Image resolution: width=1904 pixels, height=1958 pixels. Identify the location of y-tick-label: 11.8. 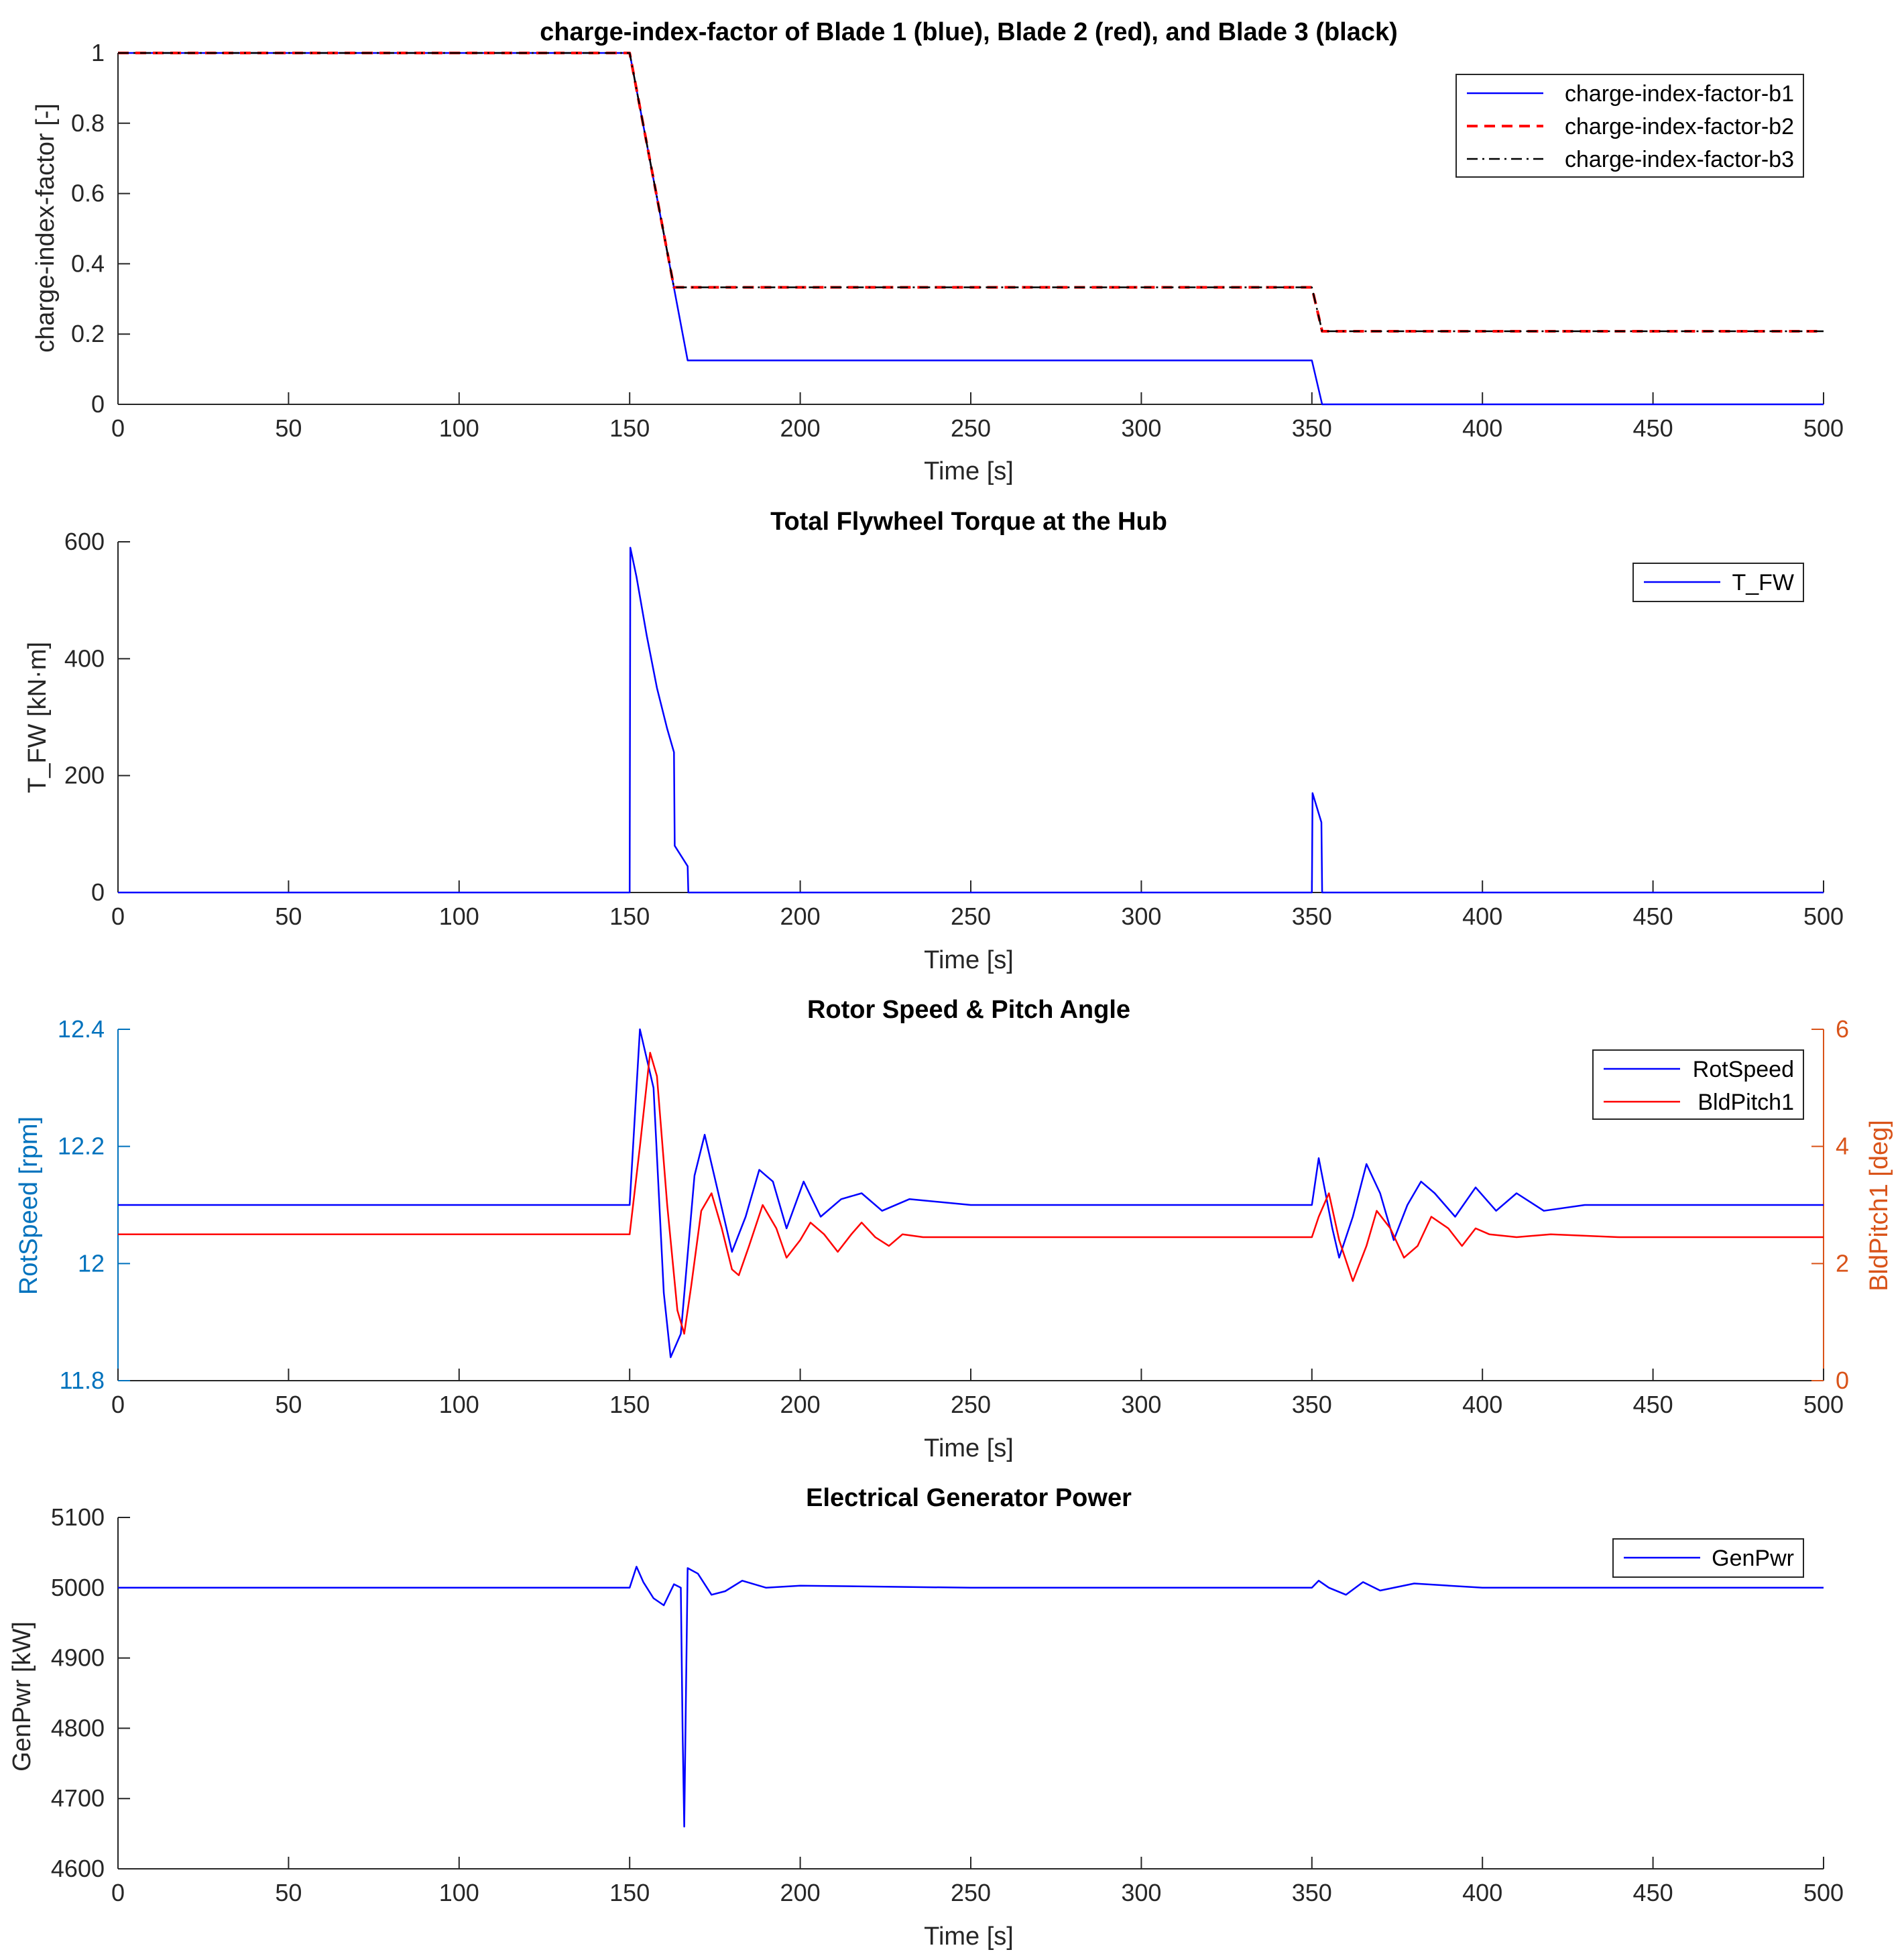
(82, 1380).